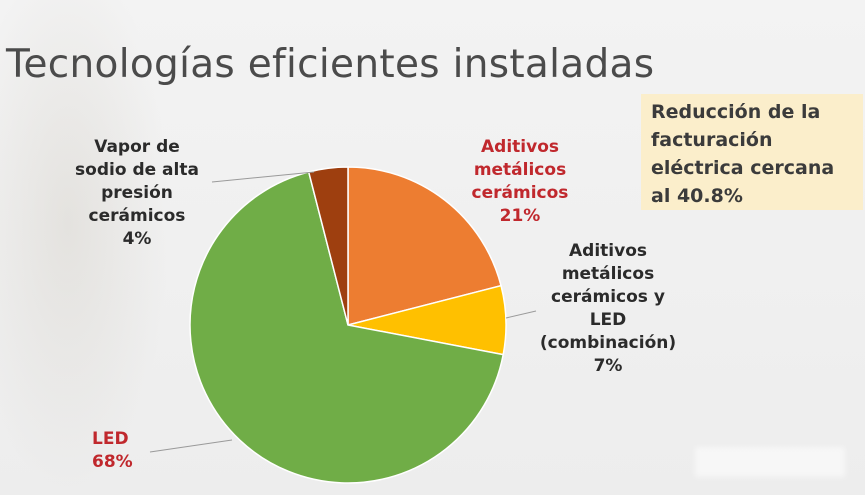  What do you see at coordinates (330, 64) in the screenshot?
I see `page-title: Tecnologías eficientes instaladas` at bounding box center [330, 64].